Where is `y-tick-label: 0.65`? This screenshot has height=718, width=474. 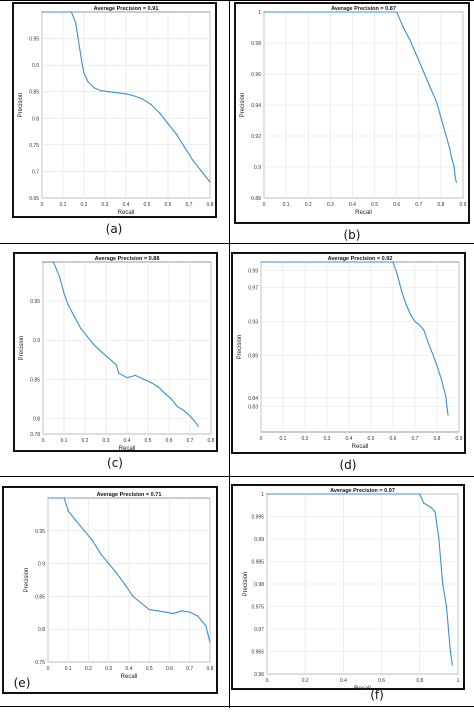 y-tick-label: 0.65 is located at coordinates (34, 199).